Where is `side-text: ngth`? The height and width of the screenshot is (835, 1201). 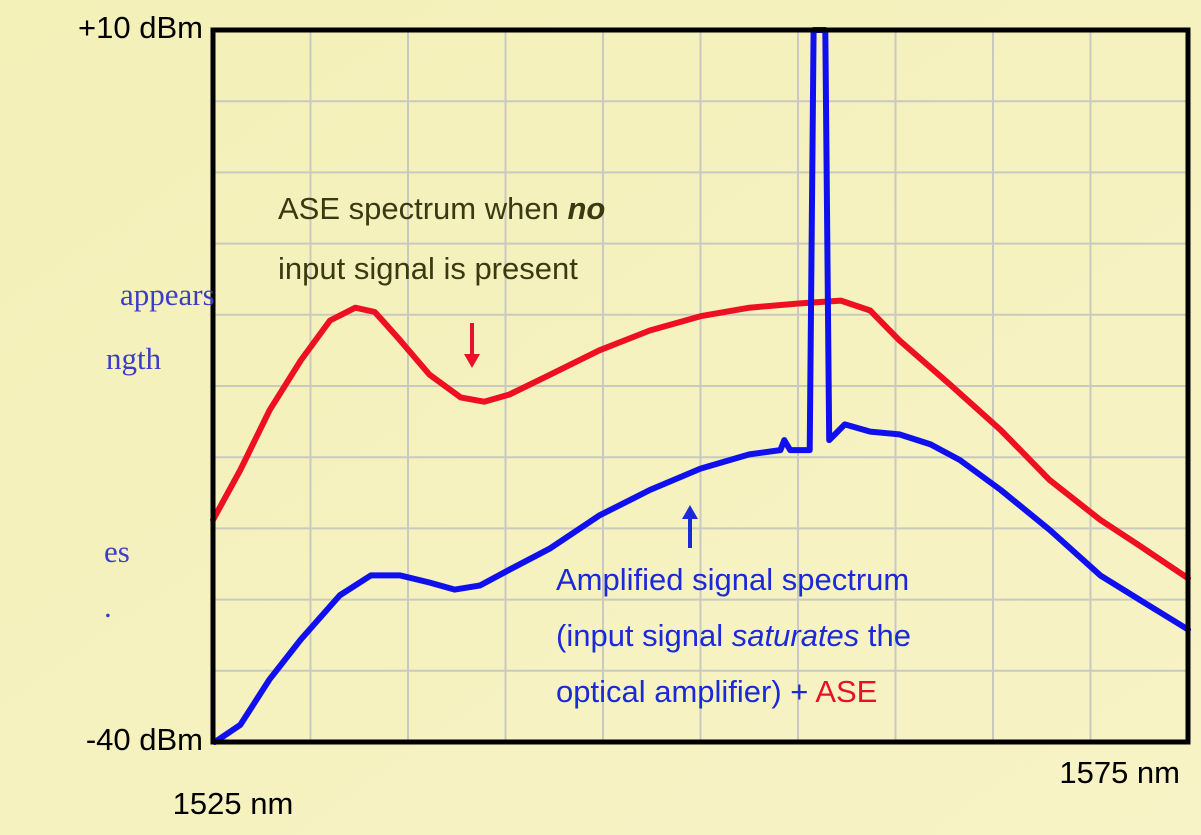 side-text: ngth is located at coordinates (134, 358).